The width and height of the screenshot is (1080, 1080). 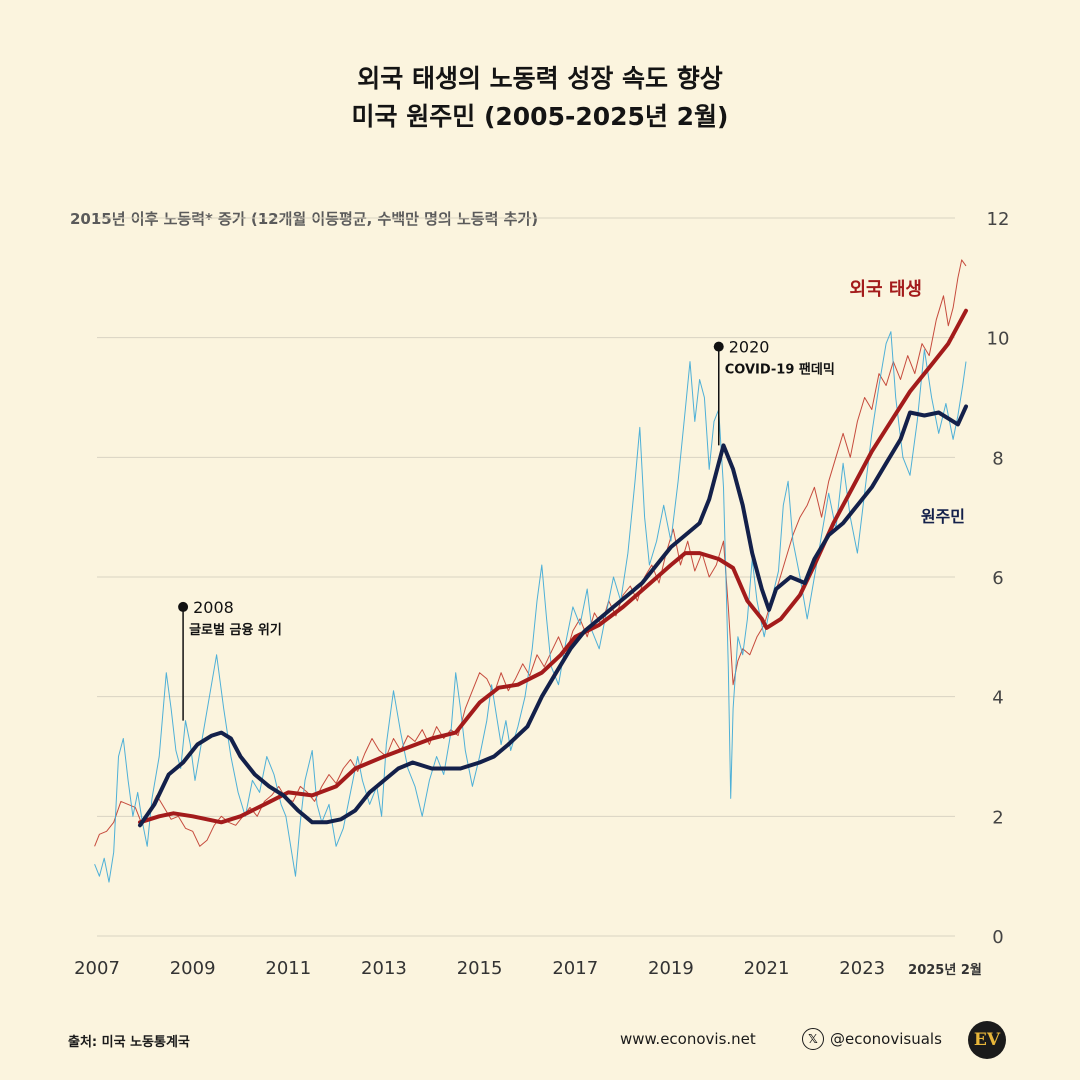 I want to click on y-tick-label: 2, so click(x=997, y=817).